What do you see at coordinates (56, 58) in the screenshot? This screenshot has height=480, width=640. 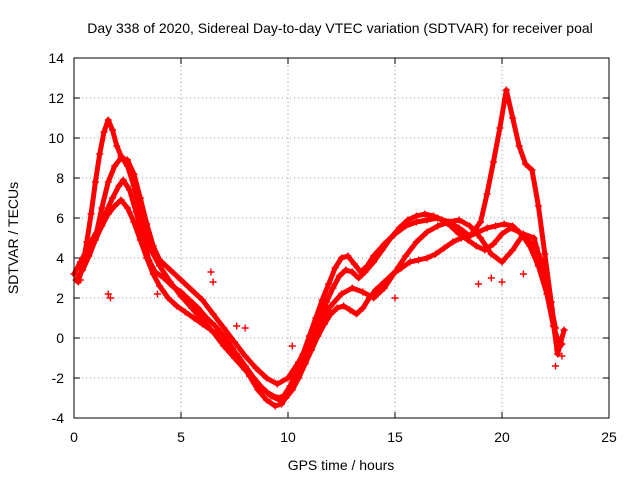 I see `y-tick-label: 14` at bounding box center [56, 58].